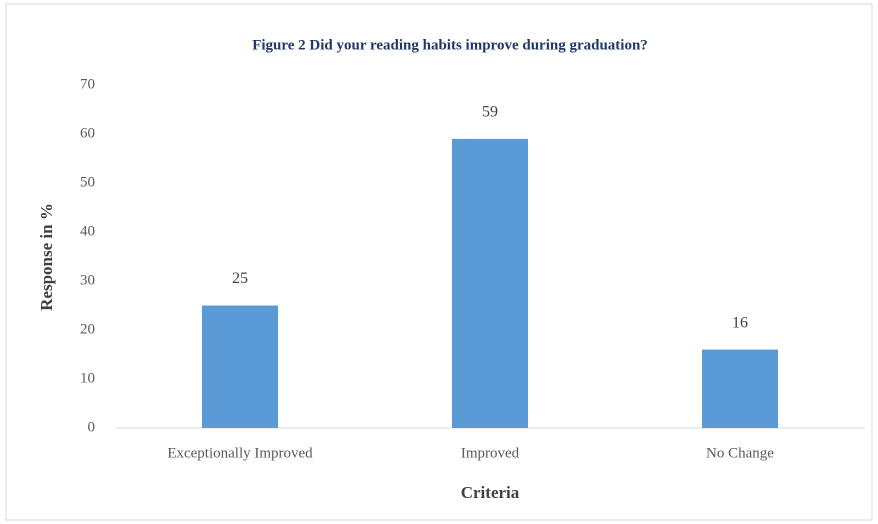 This screenshot has height=524, width=878. What do you see at coordinates (87, 378) in the screenshot?
I see `y-tick-label: 10` at bounding box center [87, 378].